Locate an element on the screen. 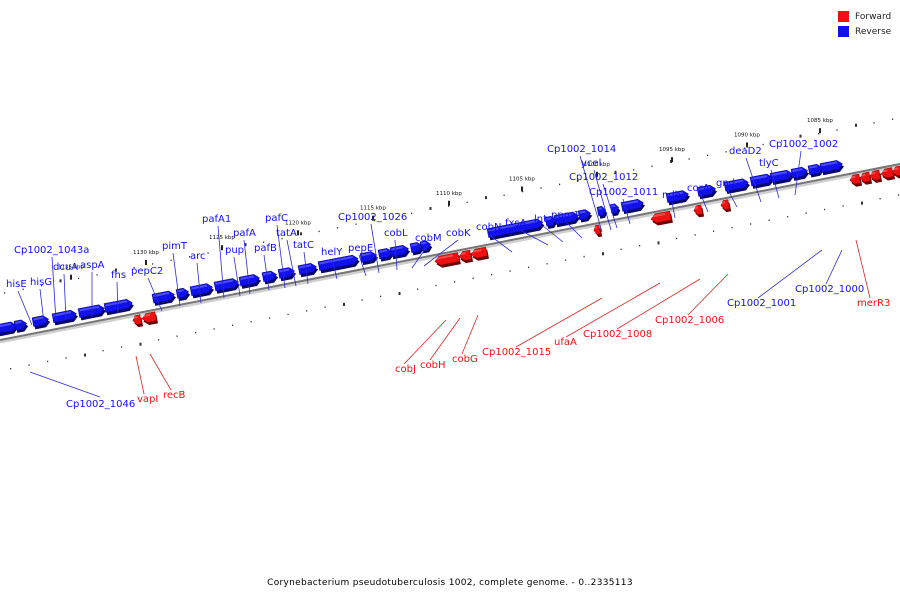 Image resolution: width=900 pixels, height=600 pixels. gene-label: cobM is located at coordinates (428, 238).